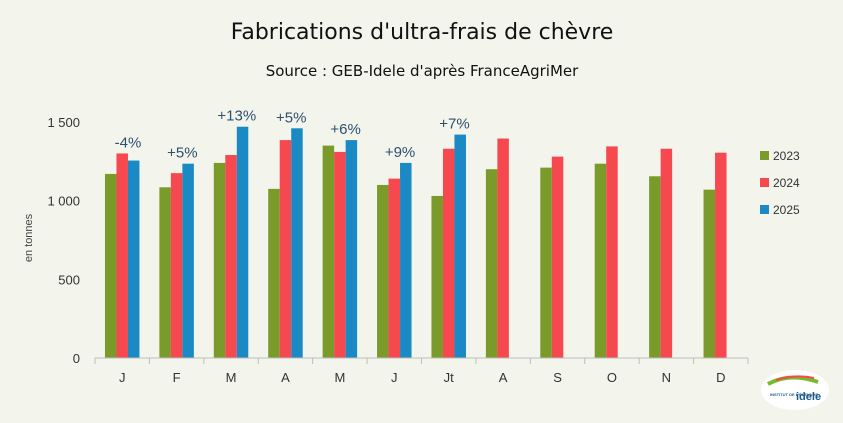  I want to click on y-tick-label: 1 500, so click(63, 122).